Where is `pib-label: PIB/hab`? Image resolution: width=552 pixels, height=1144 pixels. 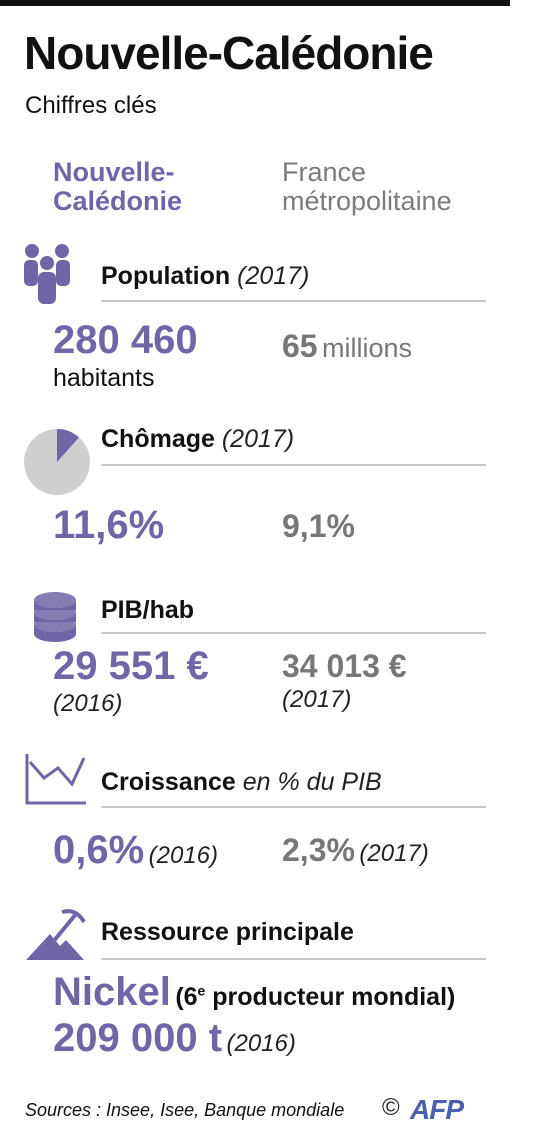
pib-label: PIB/hab is located at coordinates (148, 610).